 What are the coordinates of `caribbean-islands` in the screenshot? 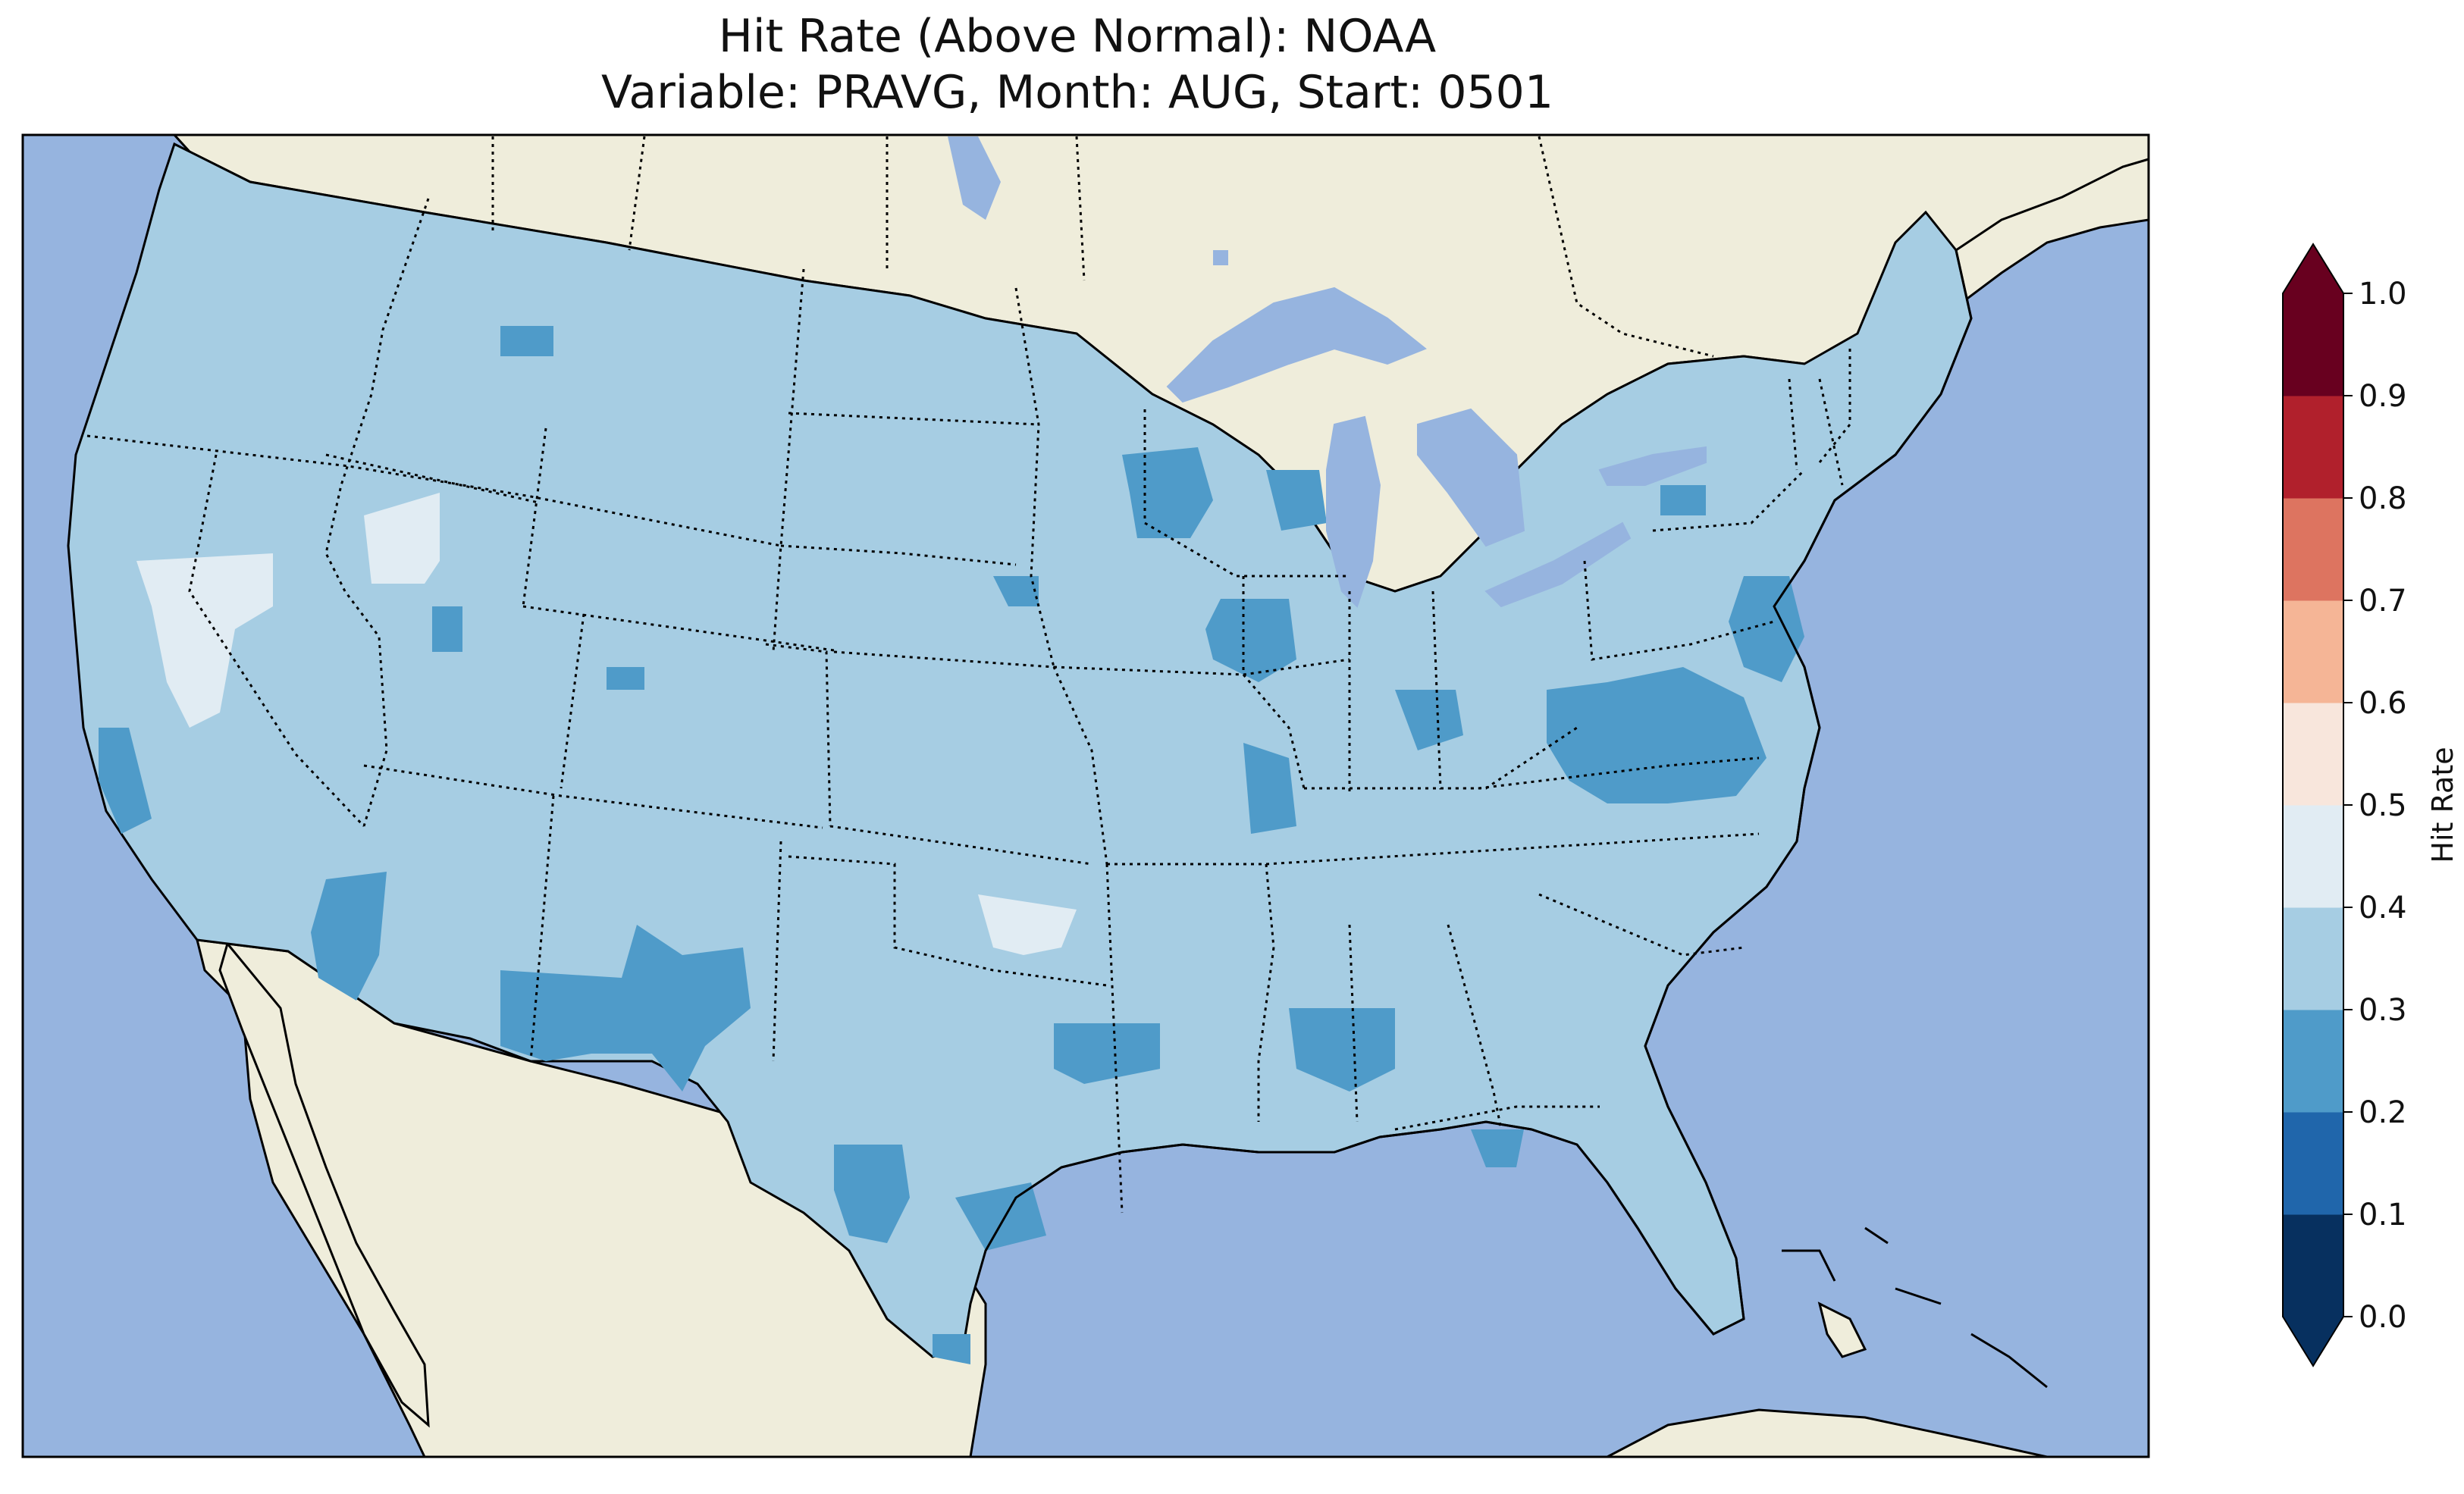 It's located at (1915, 1307).